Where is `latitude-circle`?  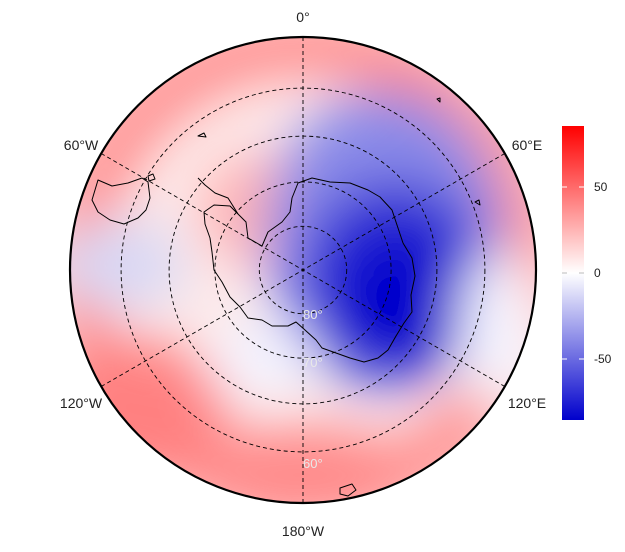
latitude-circle is located at coordinates (303, 270).